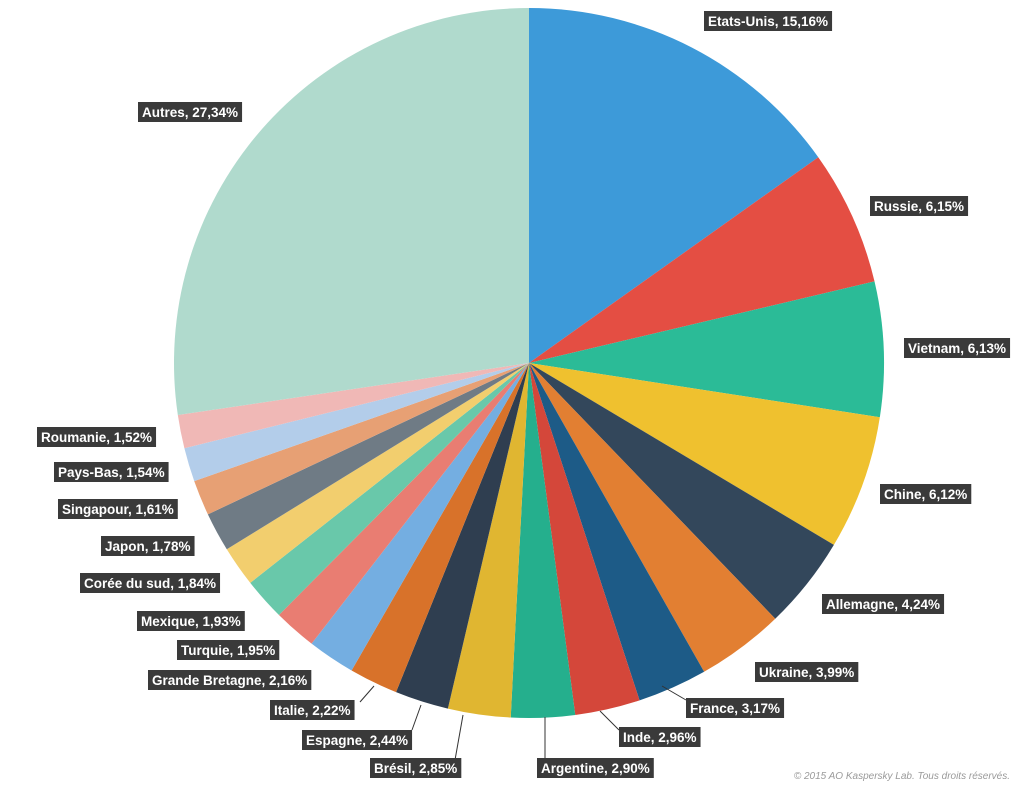  I want to click on label-text: Inde, 2,96%, so click(660, 737).